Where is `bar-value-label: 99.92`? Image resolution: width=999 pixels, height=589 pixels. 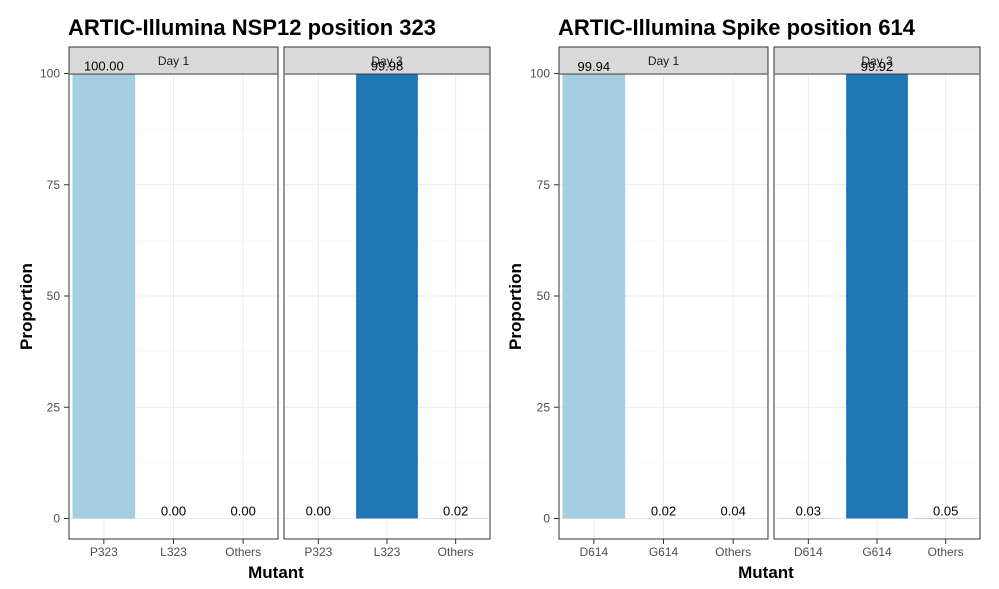
bar-value-label: 99.92 is located at coordinates (877, 66).